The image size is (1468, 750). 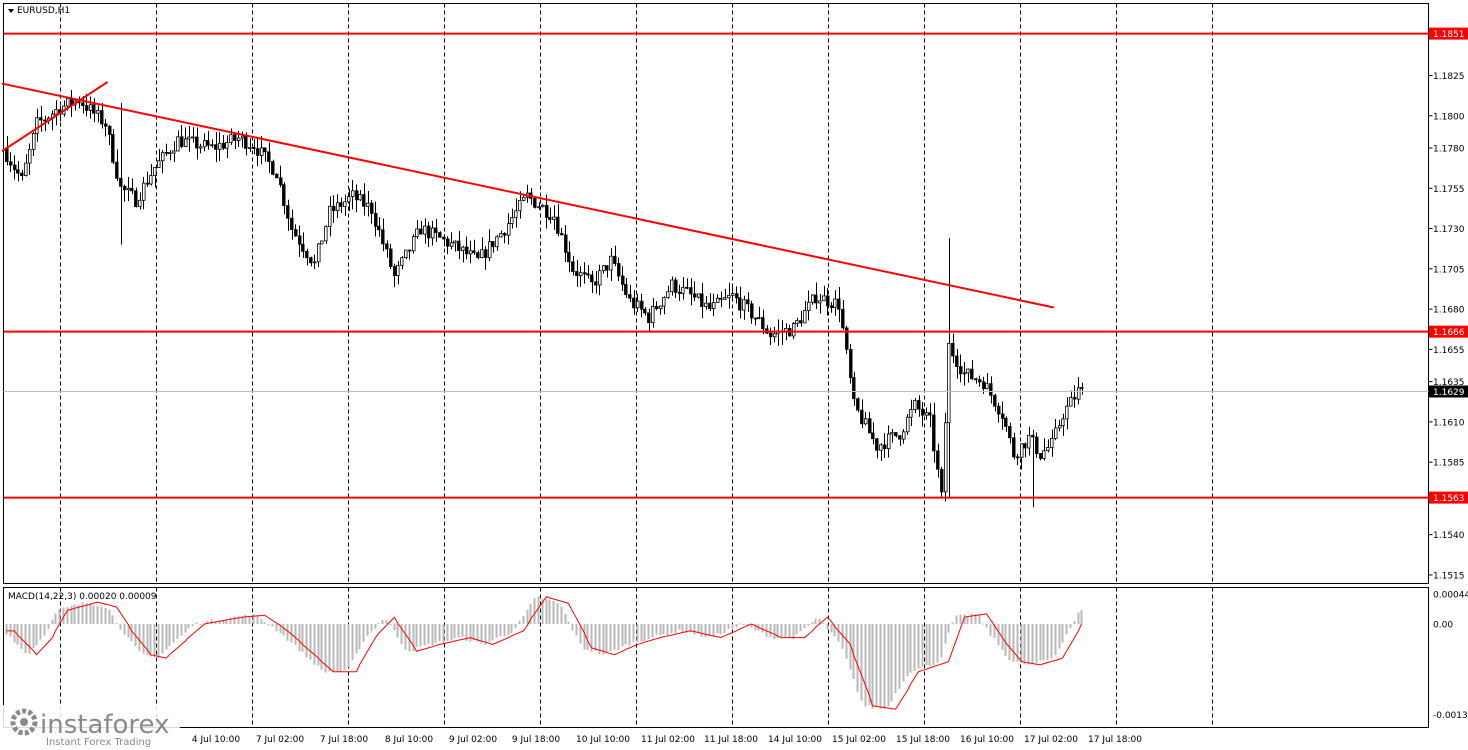 What do you see at coordinates (55, 117) in the screenshot?
I see `trend-line` at bounding box center [55, 117].